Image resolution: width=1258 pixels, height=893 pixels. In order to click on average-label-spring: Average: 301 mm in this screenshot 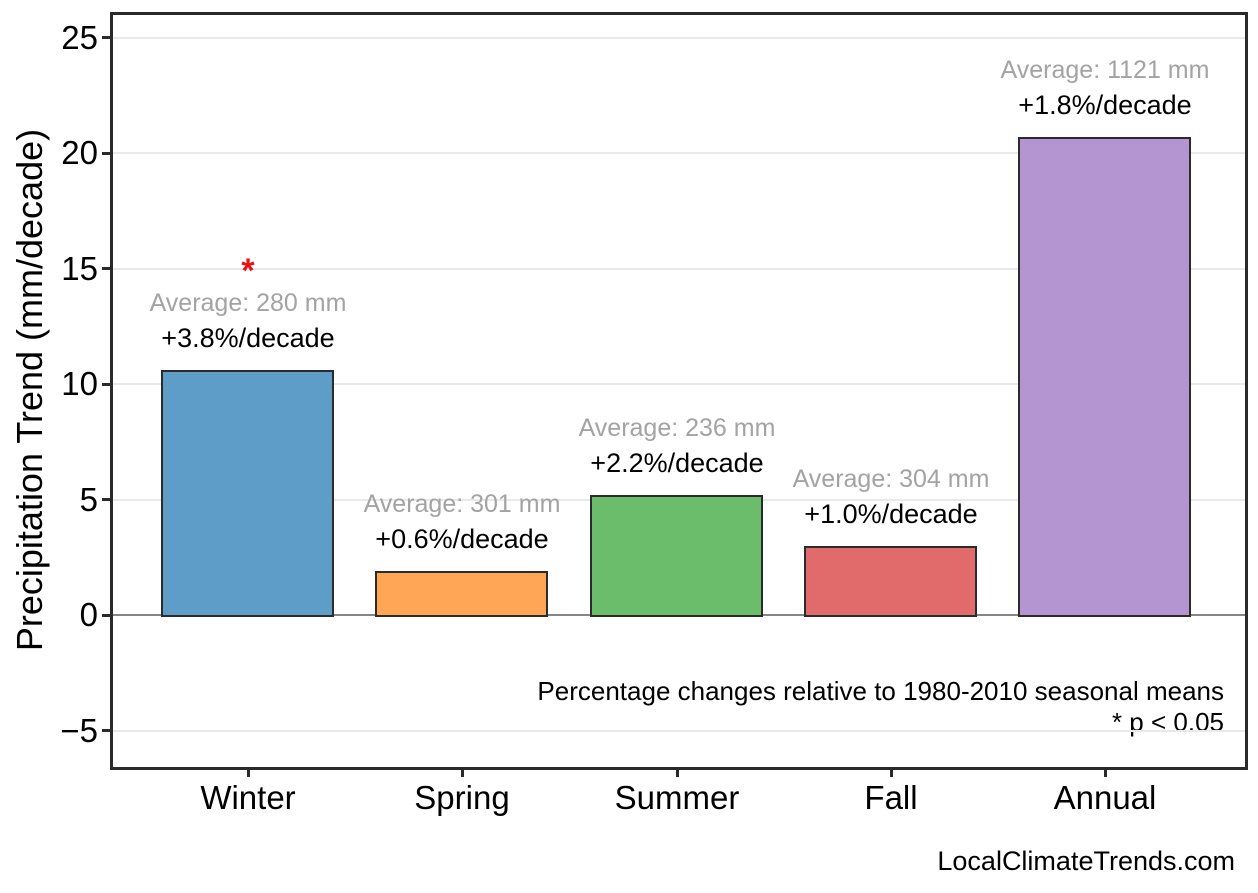, I will do `click(462, 504)`.